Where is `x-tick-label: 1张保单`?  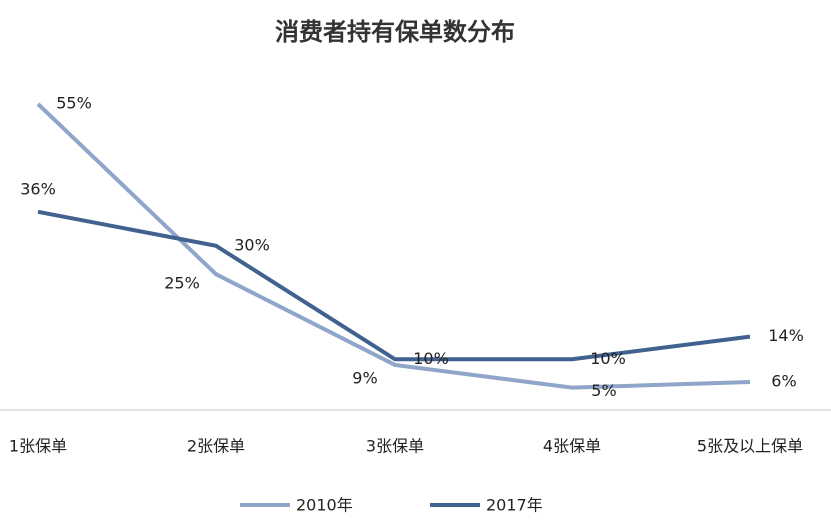 x-tick-label: 1张保单 is located at coordinates (38, 446).